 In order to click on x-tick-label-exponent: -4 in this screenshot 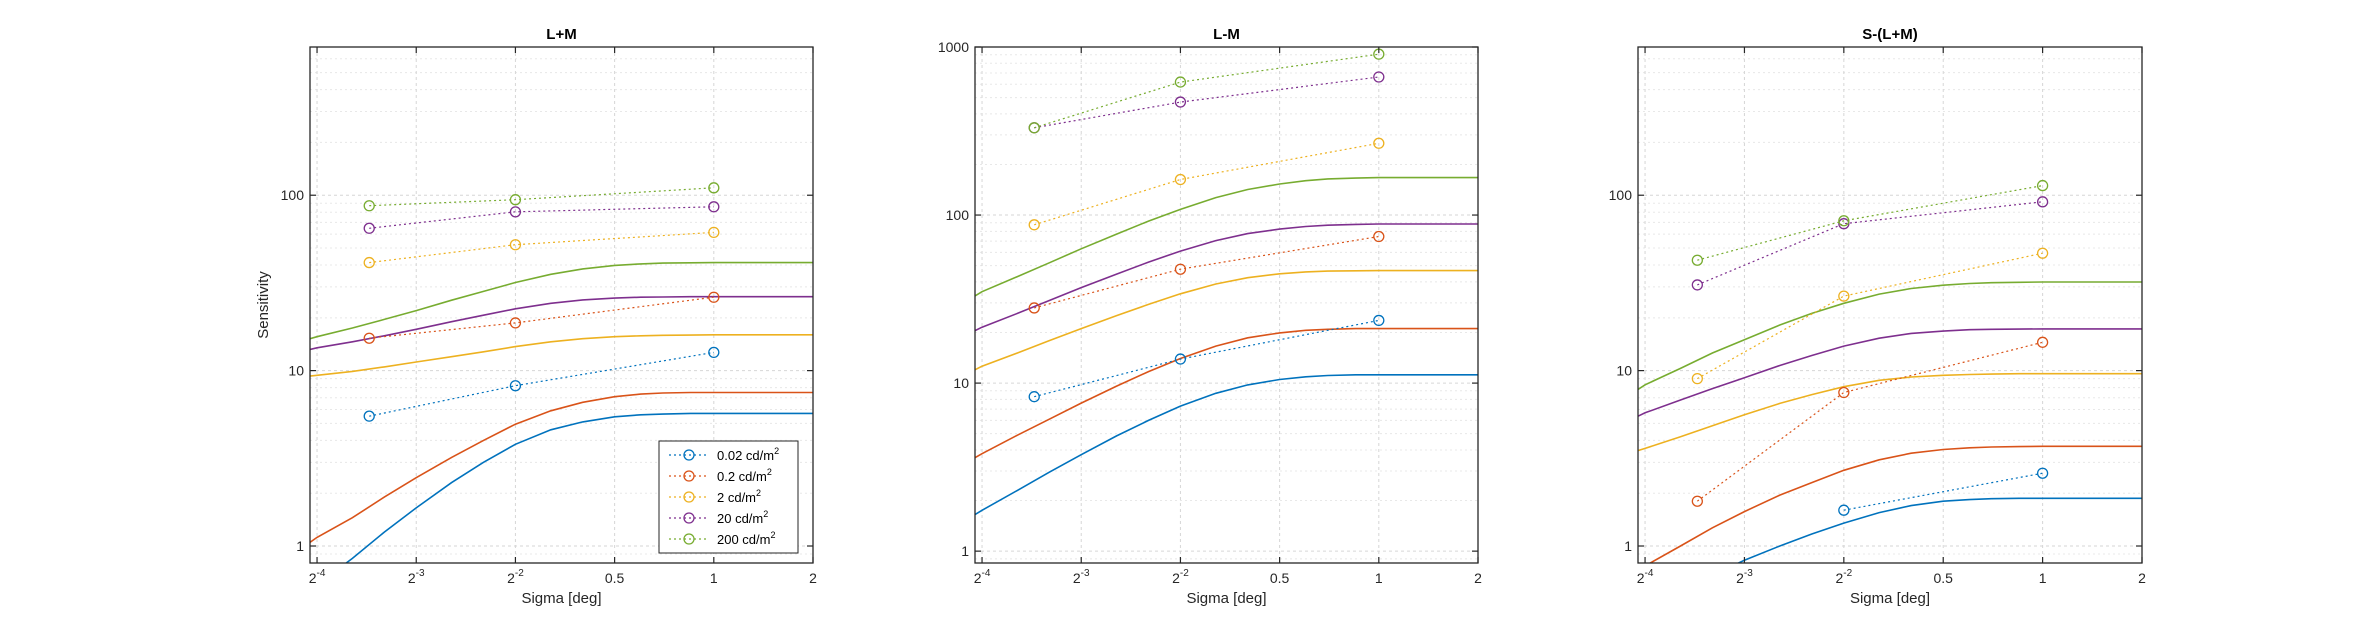, I will do `click(985, 573)`.